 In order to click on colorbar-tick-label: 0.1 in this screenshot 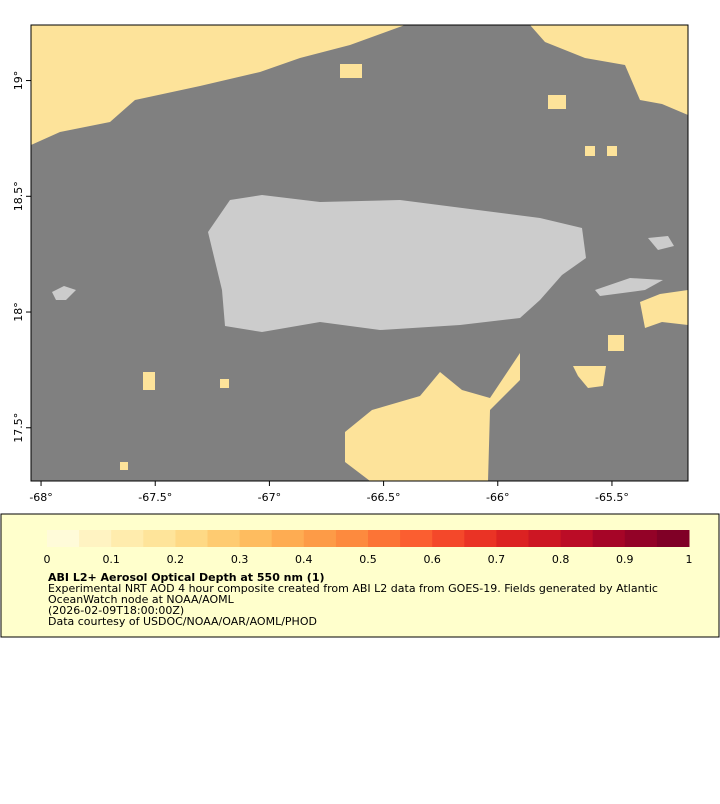, I will do `click(111, 559)`.